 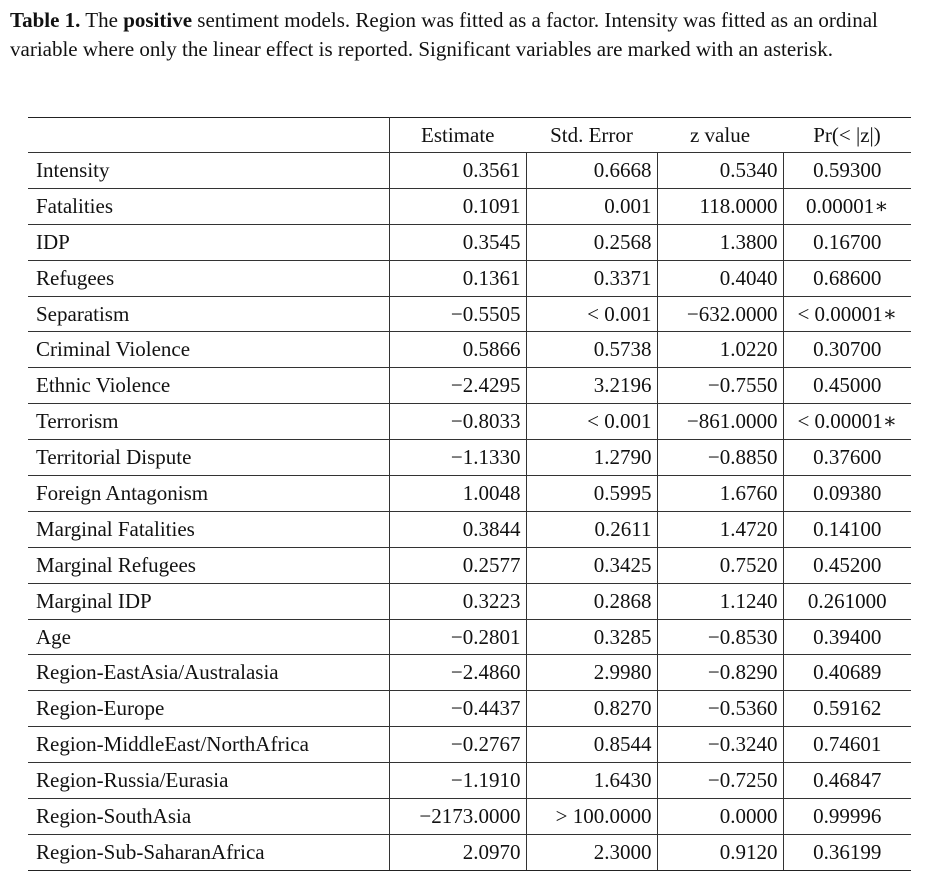 I want to click on std-error-cell: 0.8270, so click(x=592, y=708).